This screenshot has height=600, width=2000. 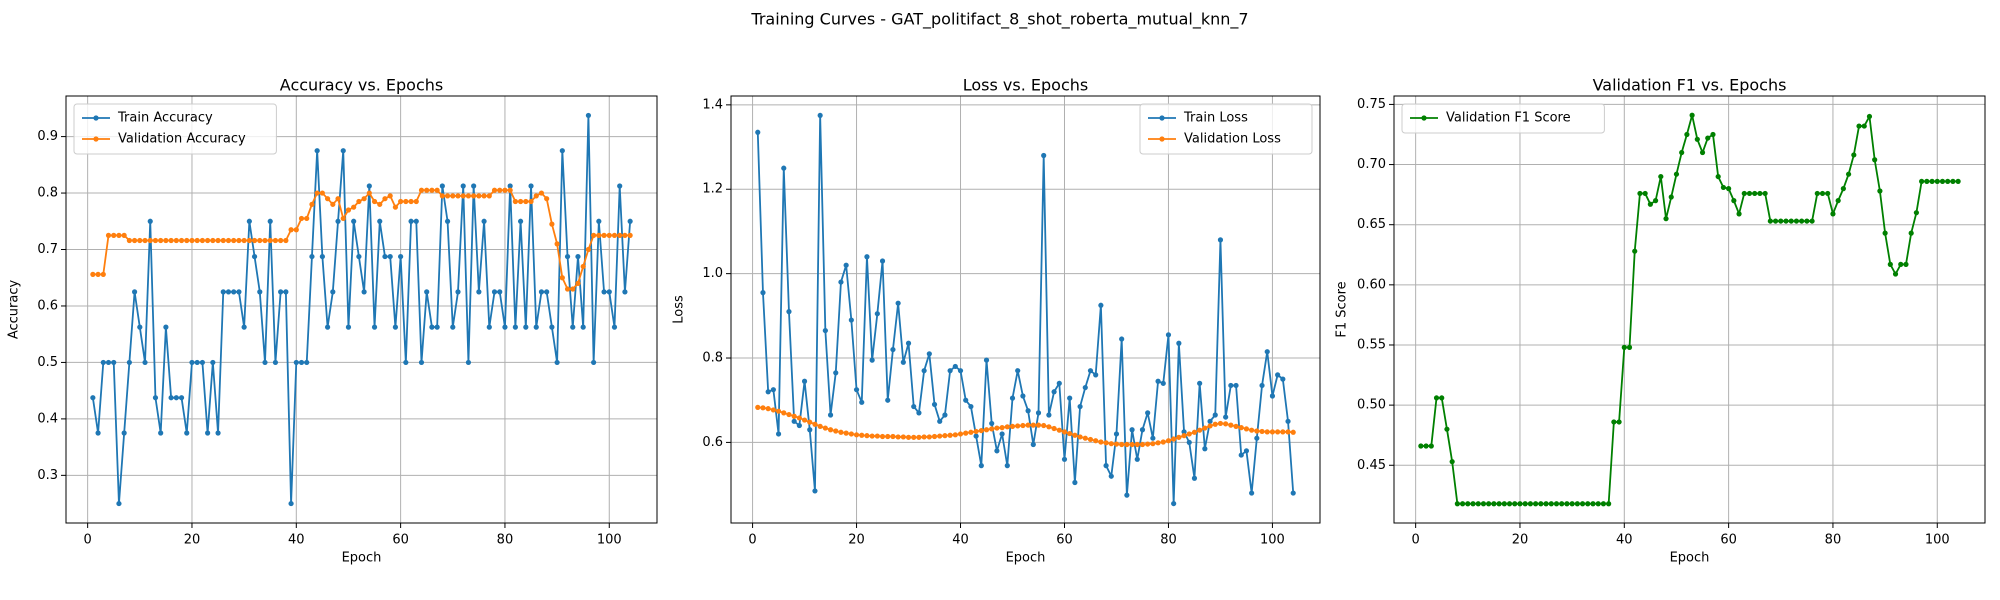 What do you see at coordinates (47, 136) in the screenshot?
I see `y-tick-label: 0.9` at bounding box center [47, 136].